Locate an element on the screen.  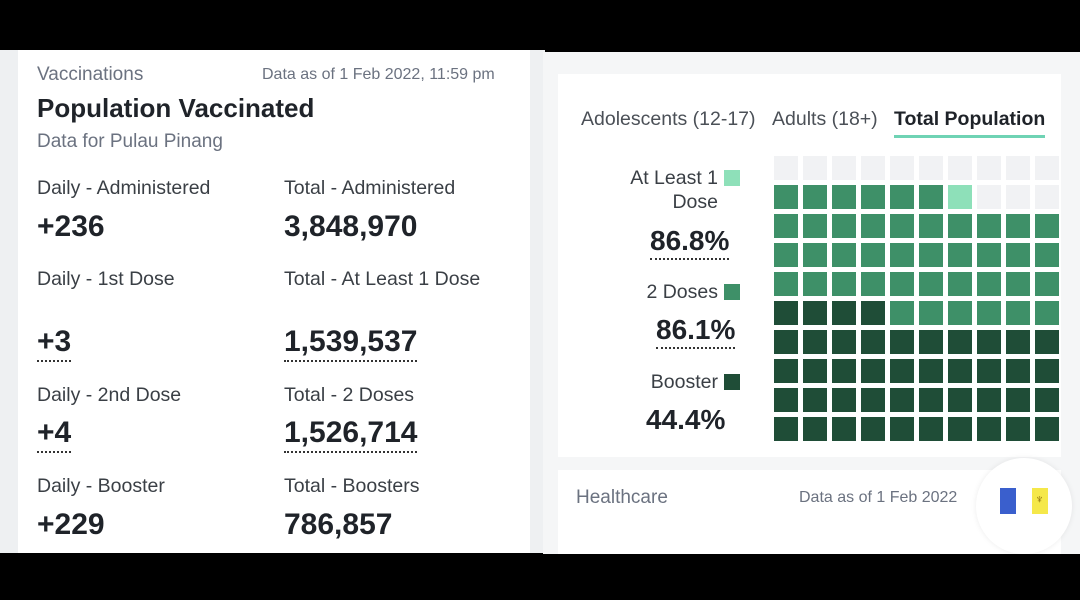
stat-value: +4 is located at coordinates (54, 434).